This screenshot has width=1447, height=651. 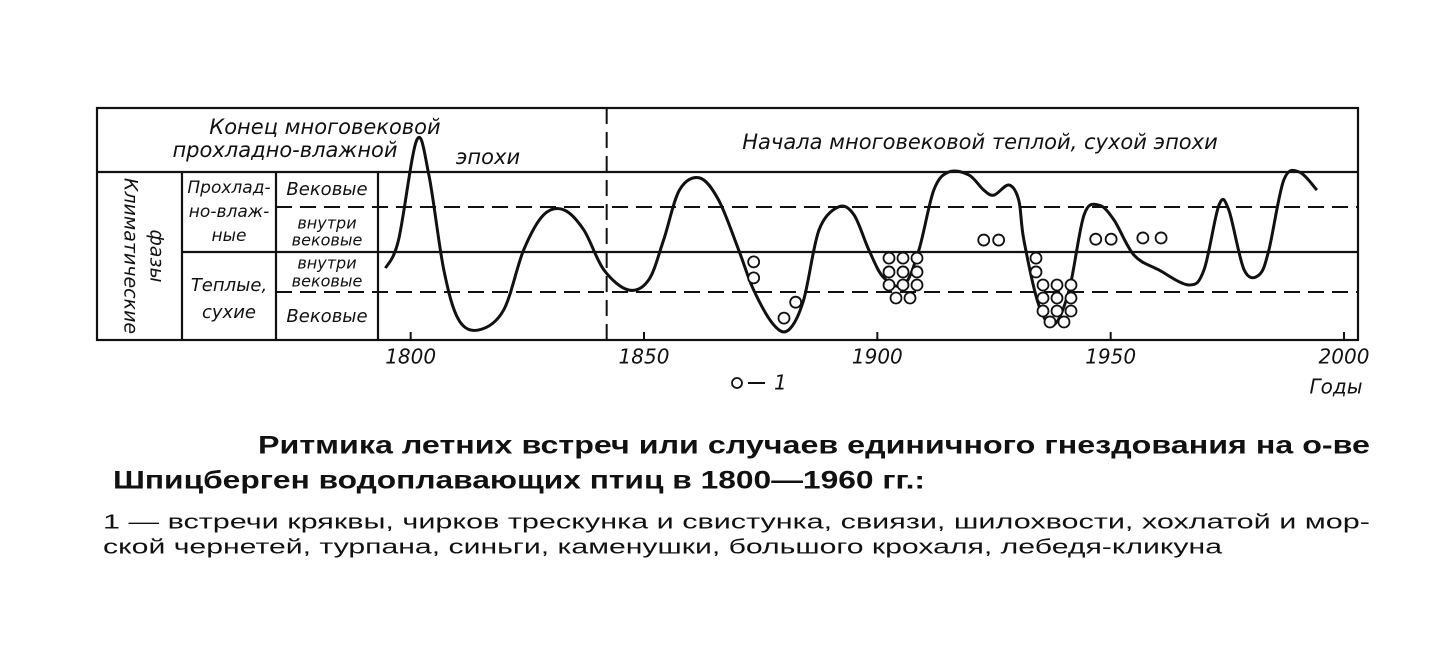 What do you see at coordinates (979, 142) in the screenshot?
I see `header-right: Начала многовековой теплой, сухой эпохи` at bounding box center [979, 142].